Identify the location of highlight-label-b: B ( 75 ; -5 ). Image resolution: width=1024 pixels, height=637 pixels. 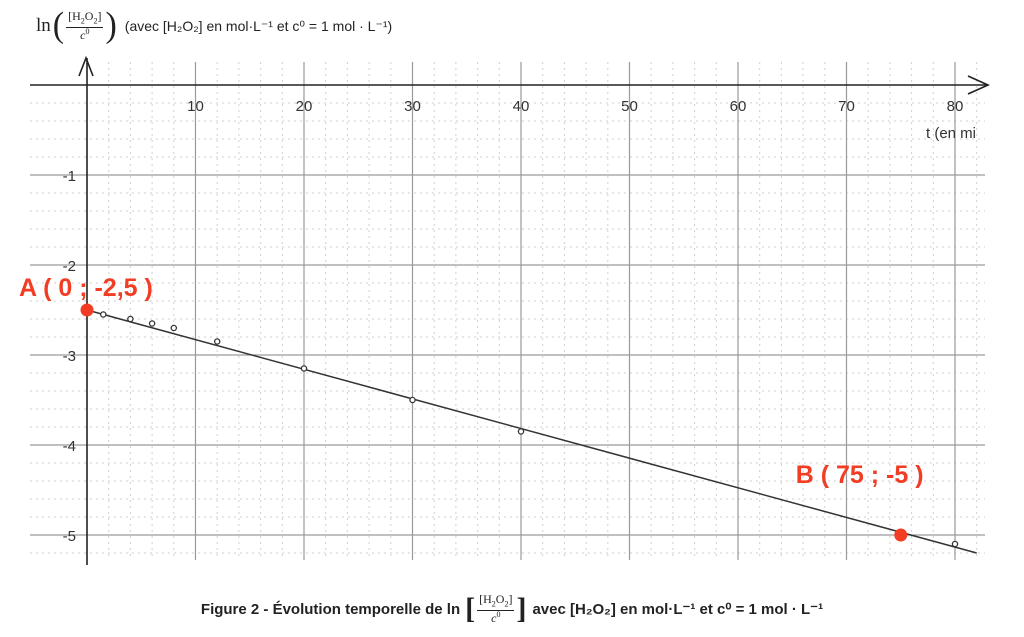
(860, 475).